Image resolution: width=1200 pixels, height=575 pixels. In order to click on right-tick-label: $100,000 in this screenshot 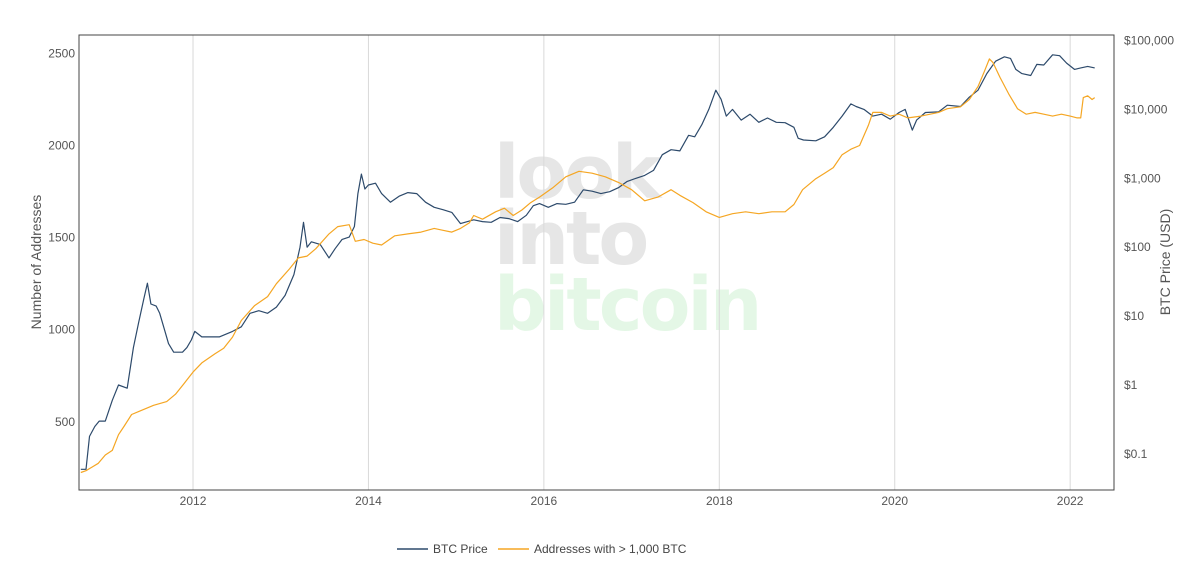, I will do `click(1149, 40)`.